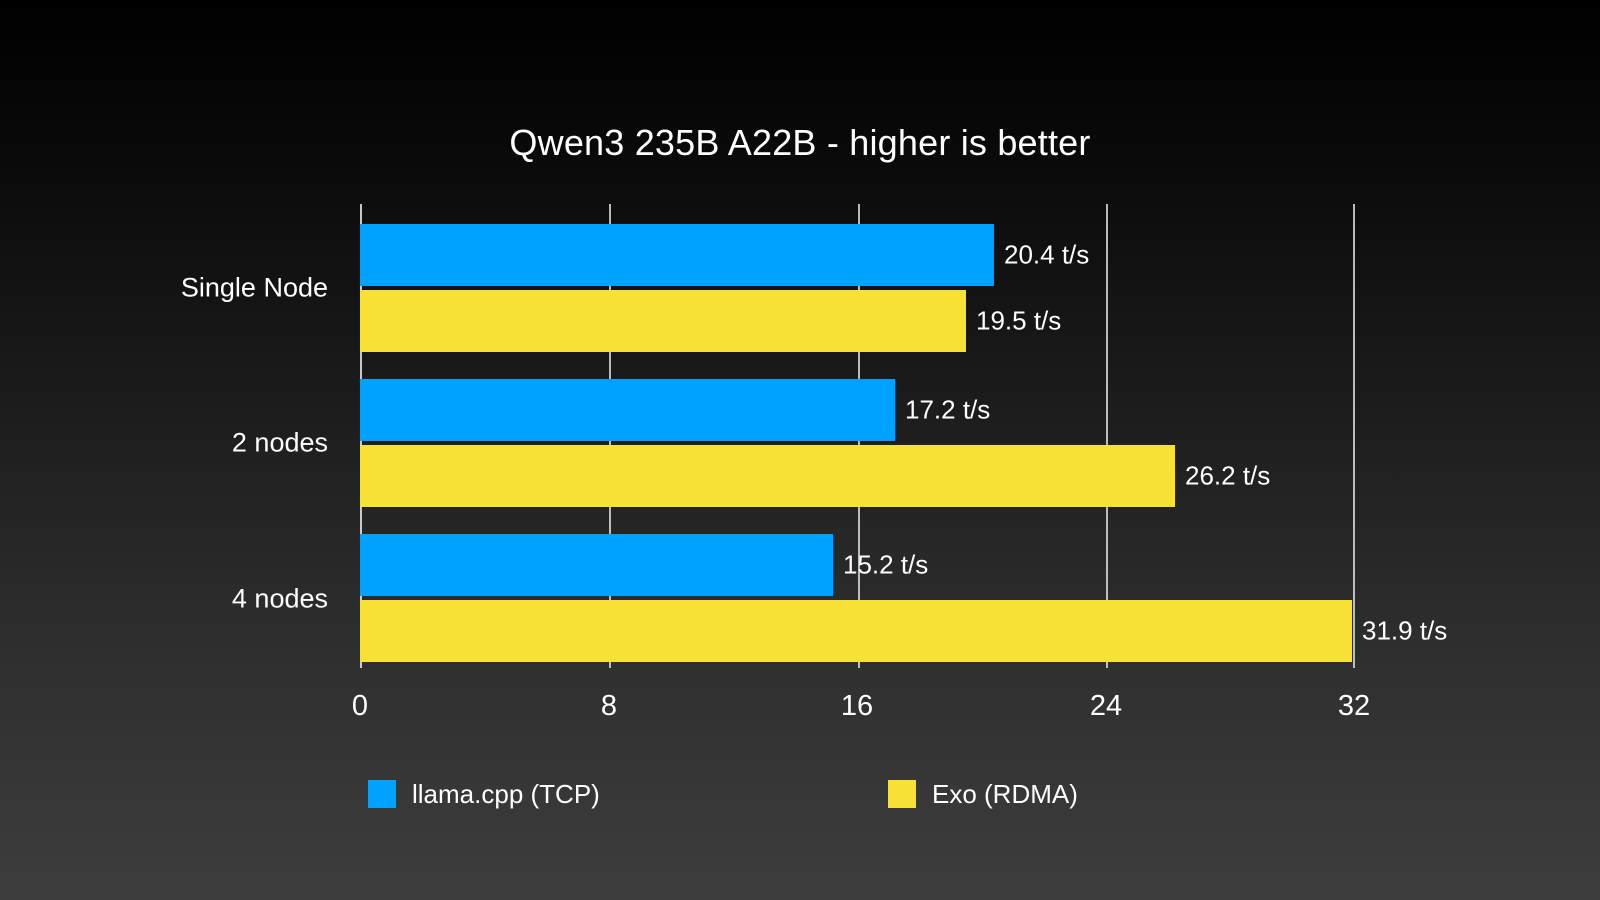  What do you see at coordinates (677, 255) in the screenshot?
I see `bar-single-node-llama` at bounding box center [677, 255].